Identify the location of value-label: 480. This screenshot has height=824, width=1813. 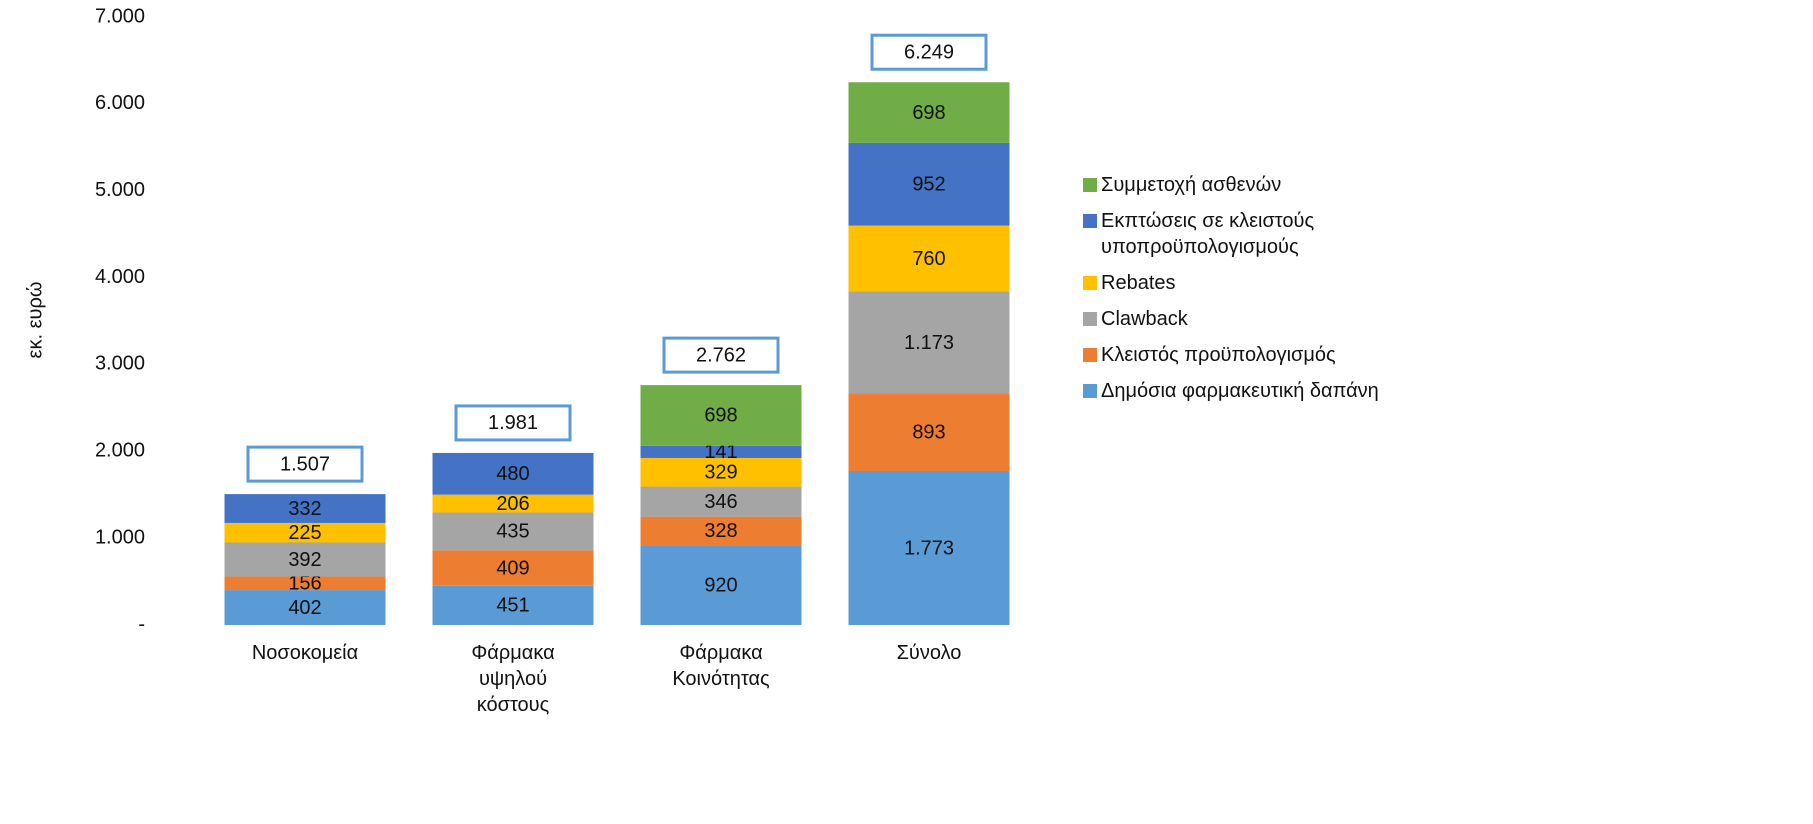
(512, 474).